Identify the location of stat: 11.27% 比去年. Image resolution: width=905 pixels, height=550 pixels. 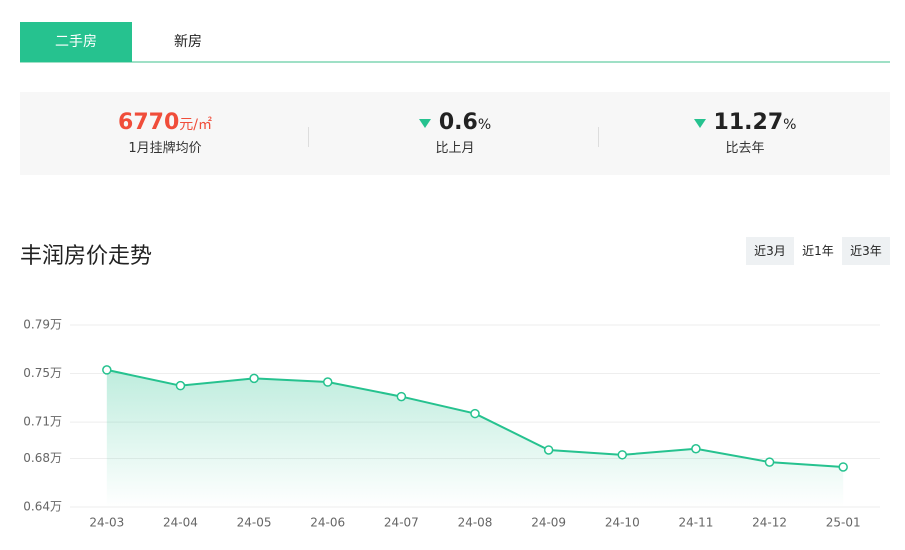
(745, 133).